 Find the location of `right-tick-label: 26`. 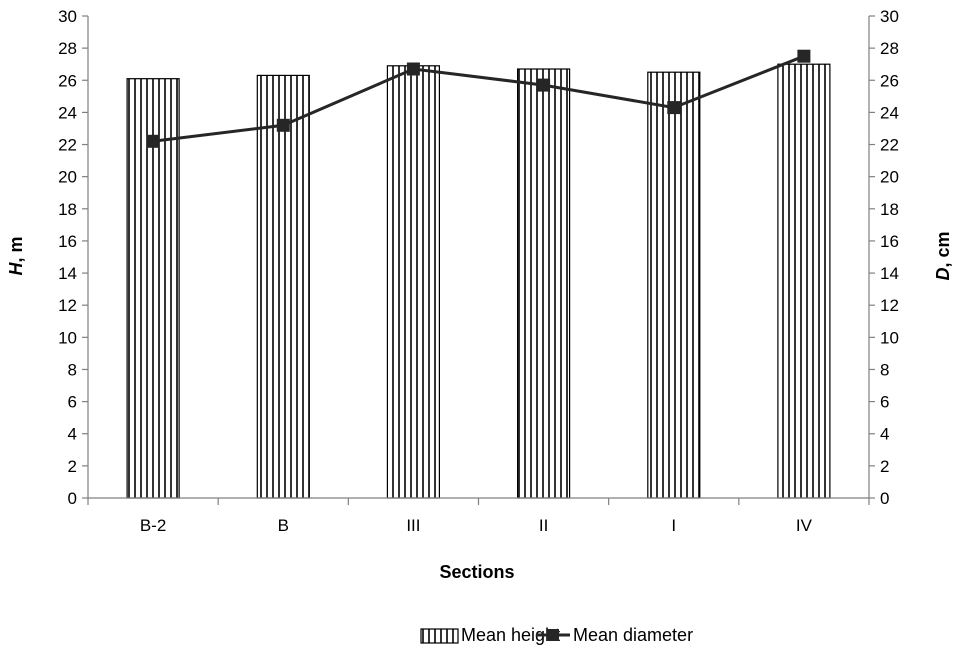

right-tick-label: 26 is located at coordinates (889, 80).